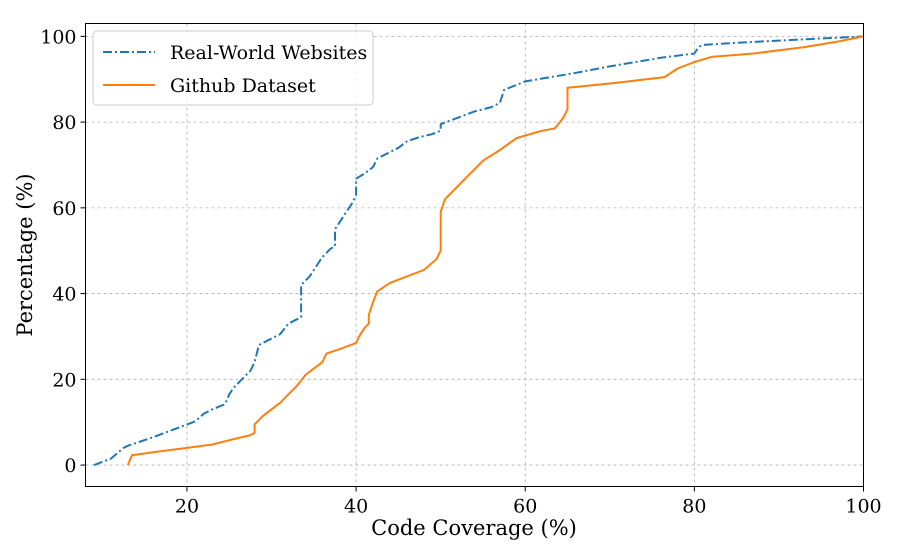 The height and width of the screenshot is (554, 898). What do you see at coordinates (474, 528) in the screenshot?
I see `x-axis-label: Code Coverage (%)` at bounding box center [474, 528].